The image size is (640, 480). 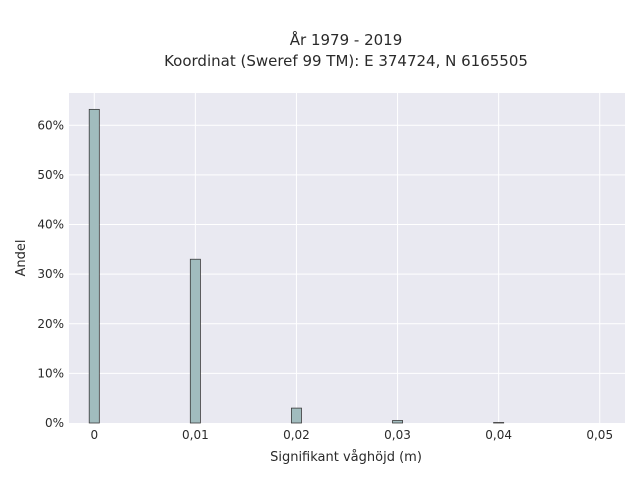 I want to click on x-axis-ticks: 0 0,01 0,02 0,03 0,04 0,05, so click(x=351, y=435).